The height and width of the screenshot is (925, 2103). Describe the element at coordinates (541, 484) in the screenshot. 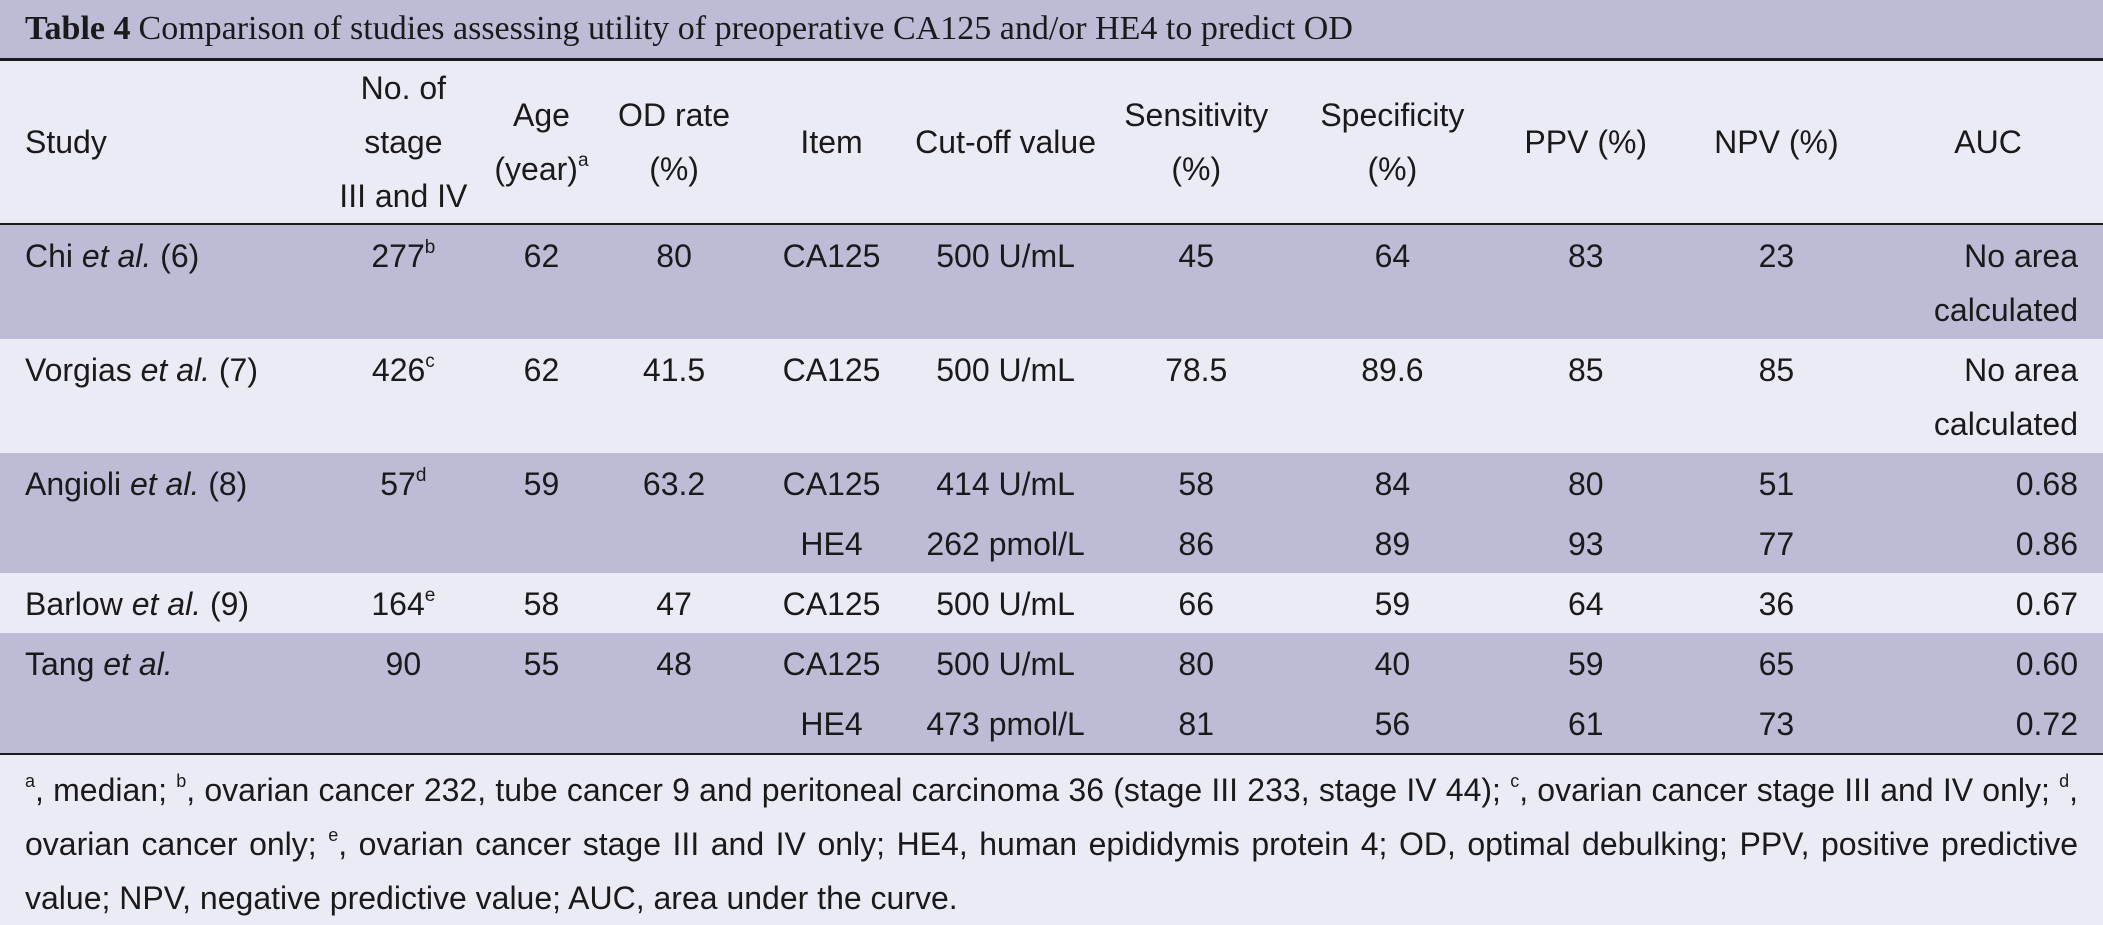

I see `age-cell: 59` at that location.